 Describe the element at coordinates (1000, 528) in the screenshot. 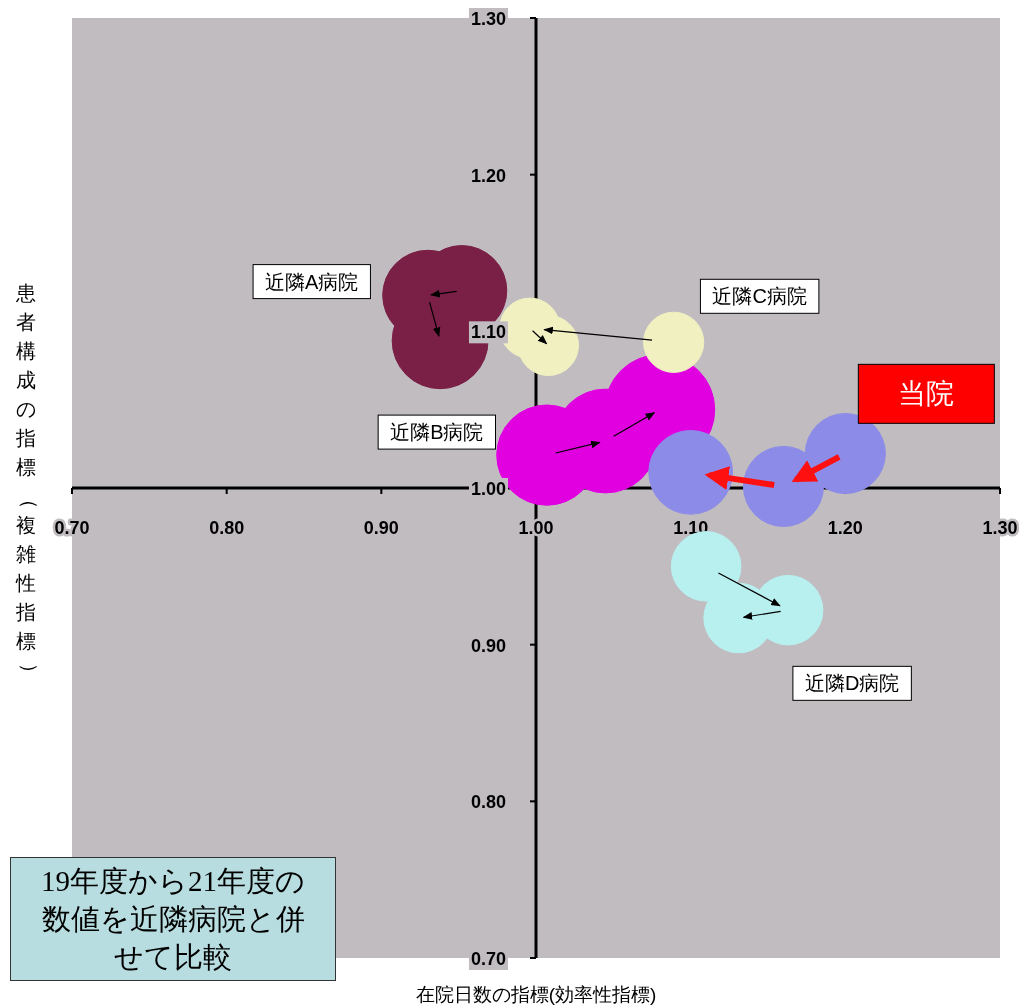

I see `x-tick-label: 1.30` at that location.